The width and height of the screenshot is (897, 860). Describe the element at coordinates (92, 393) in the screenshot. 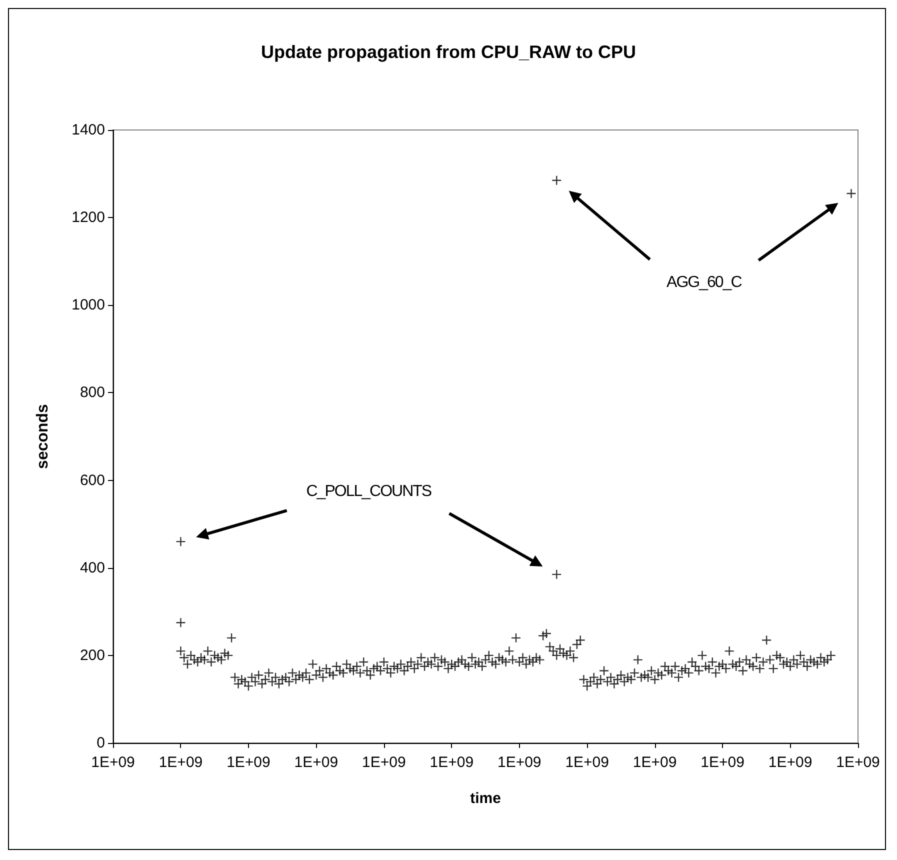

I see `y-tick-label: 800` at that location.